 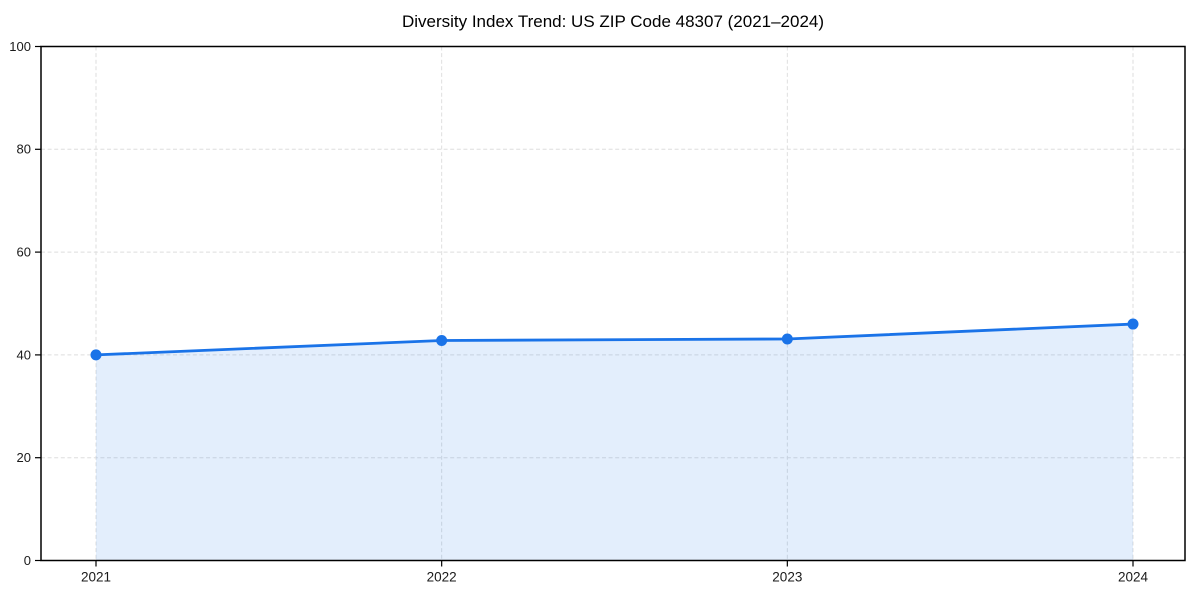 I want to click on y-tick-label: 60, so click(x=24, y=252).